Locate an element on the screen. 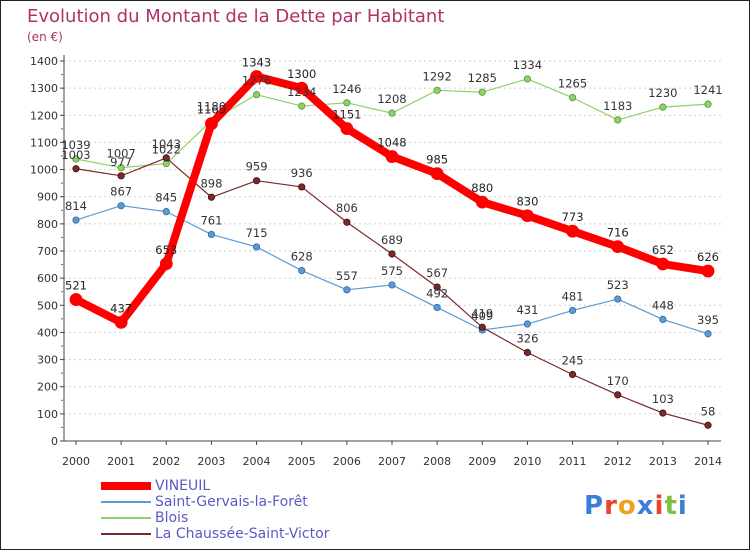  logo-letter: P is located at coordinates (594, 506).